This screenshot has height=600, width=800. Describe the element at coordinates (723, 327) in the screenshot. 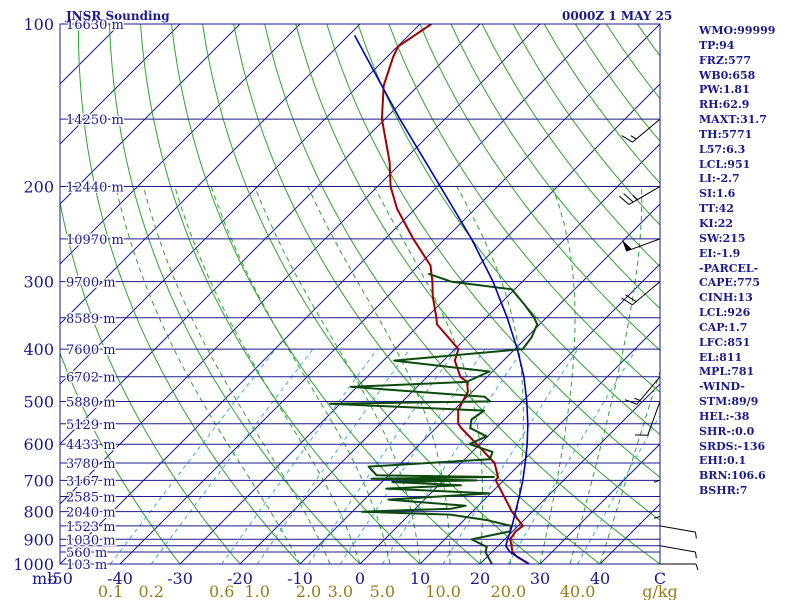

I see `index-row: CAP:1.7` at that location.